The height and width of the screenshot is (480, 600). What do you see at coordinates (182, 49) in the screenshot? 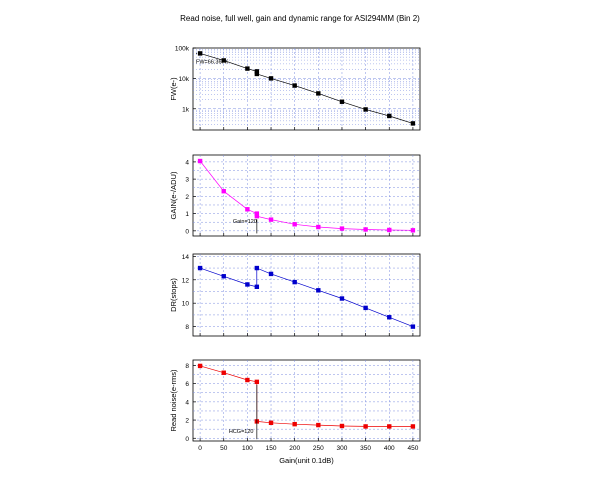
I see `y-tick-label-fw: 100k` at bounding box center [182, 49].